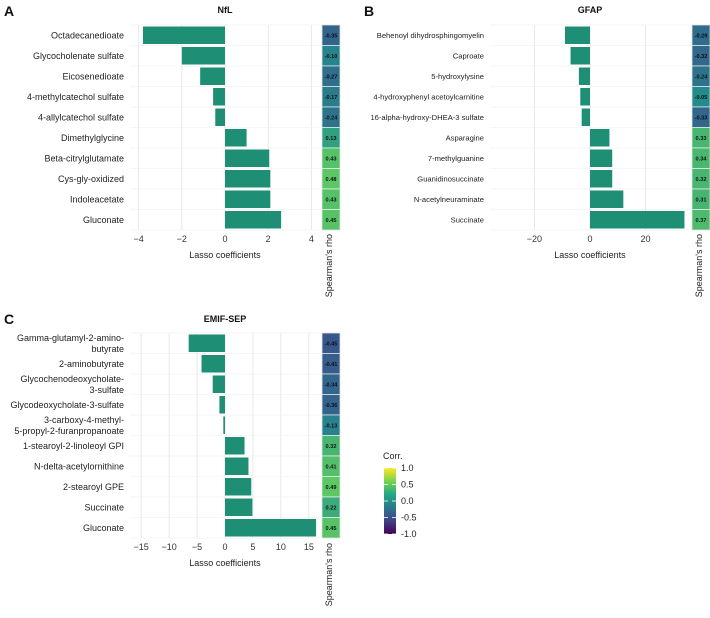  I want to click on rho-value: -0.34, so click(332, 386).